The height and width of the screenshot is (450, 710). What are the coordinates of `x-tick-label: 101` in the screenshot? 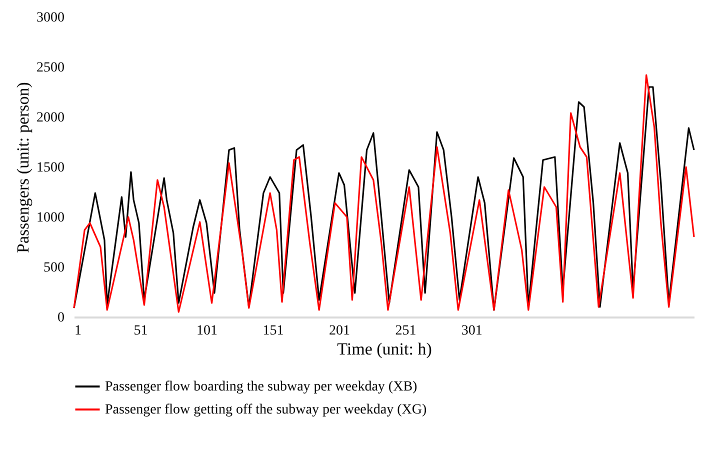 It's located at (207, 331).